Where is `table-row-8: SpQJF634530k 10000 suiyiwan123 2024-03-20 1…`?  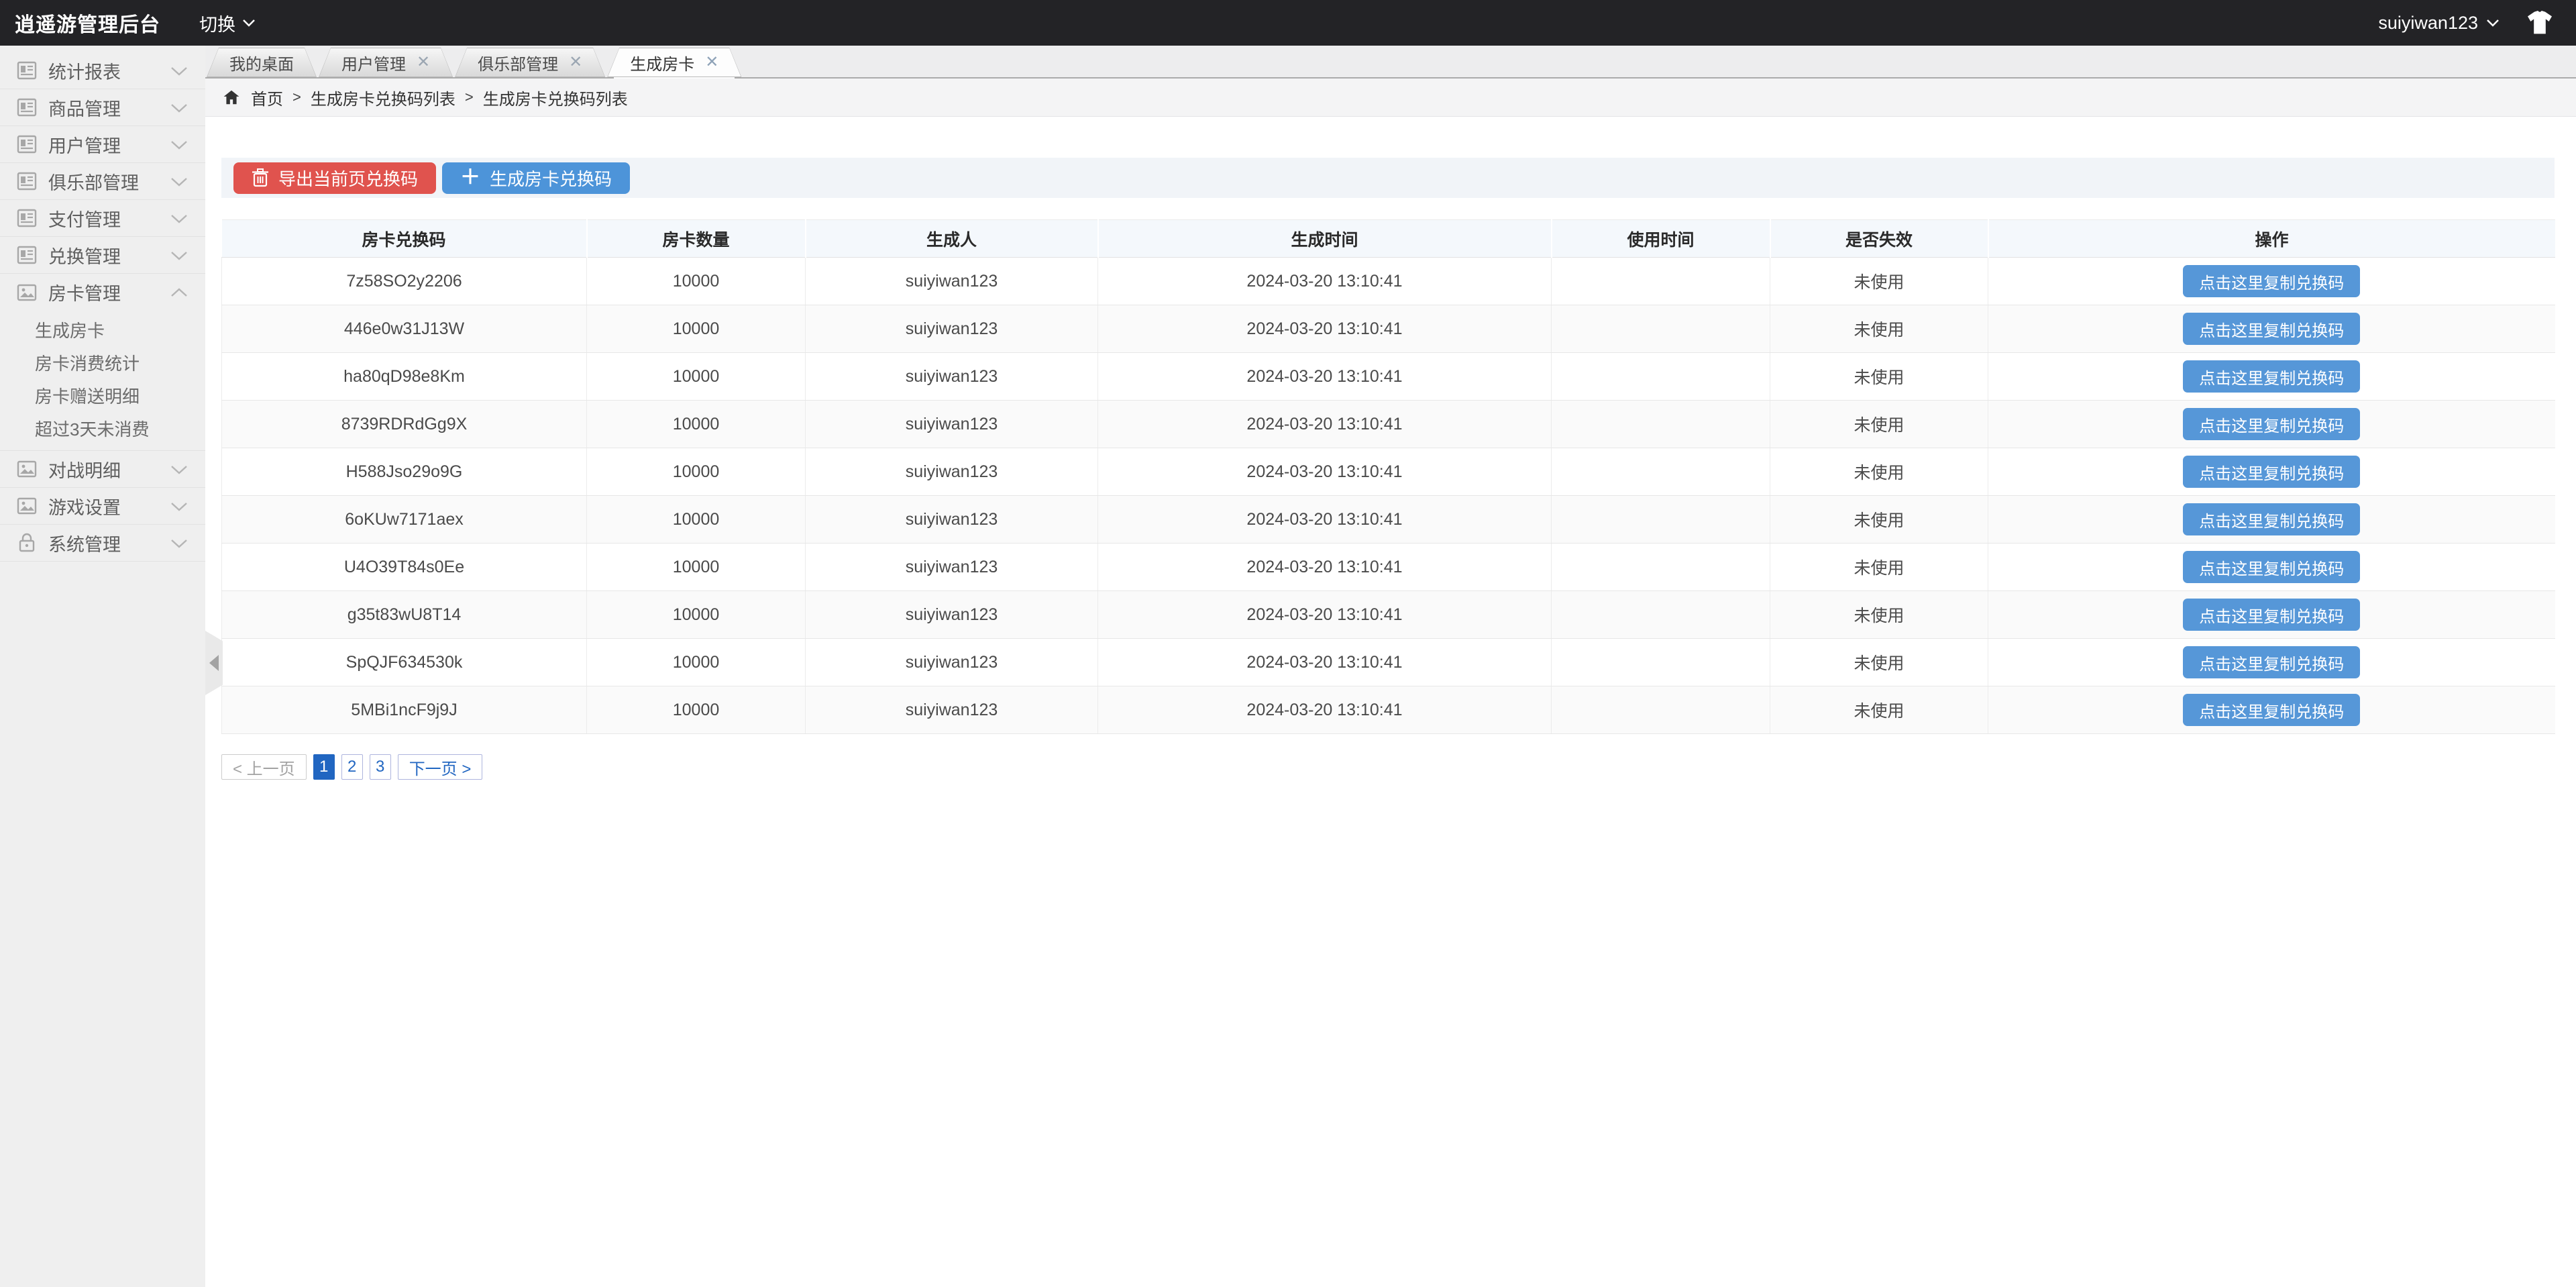 table-row-8: SpQJF634530k 10000 suiyiwan123 2024-03-20 1… is located at coordinates (1388, 662).